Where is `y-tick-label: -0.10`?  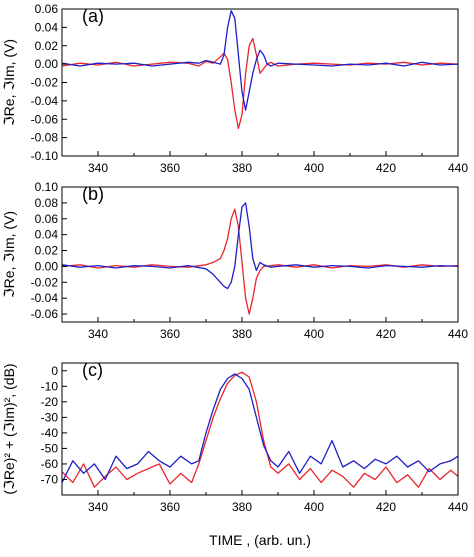
y-tick-label: -0.10 is located at coordinates (45, 156).